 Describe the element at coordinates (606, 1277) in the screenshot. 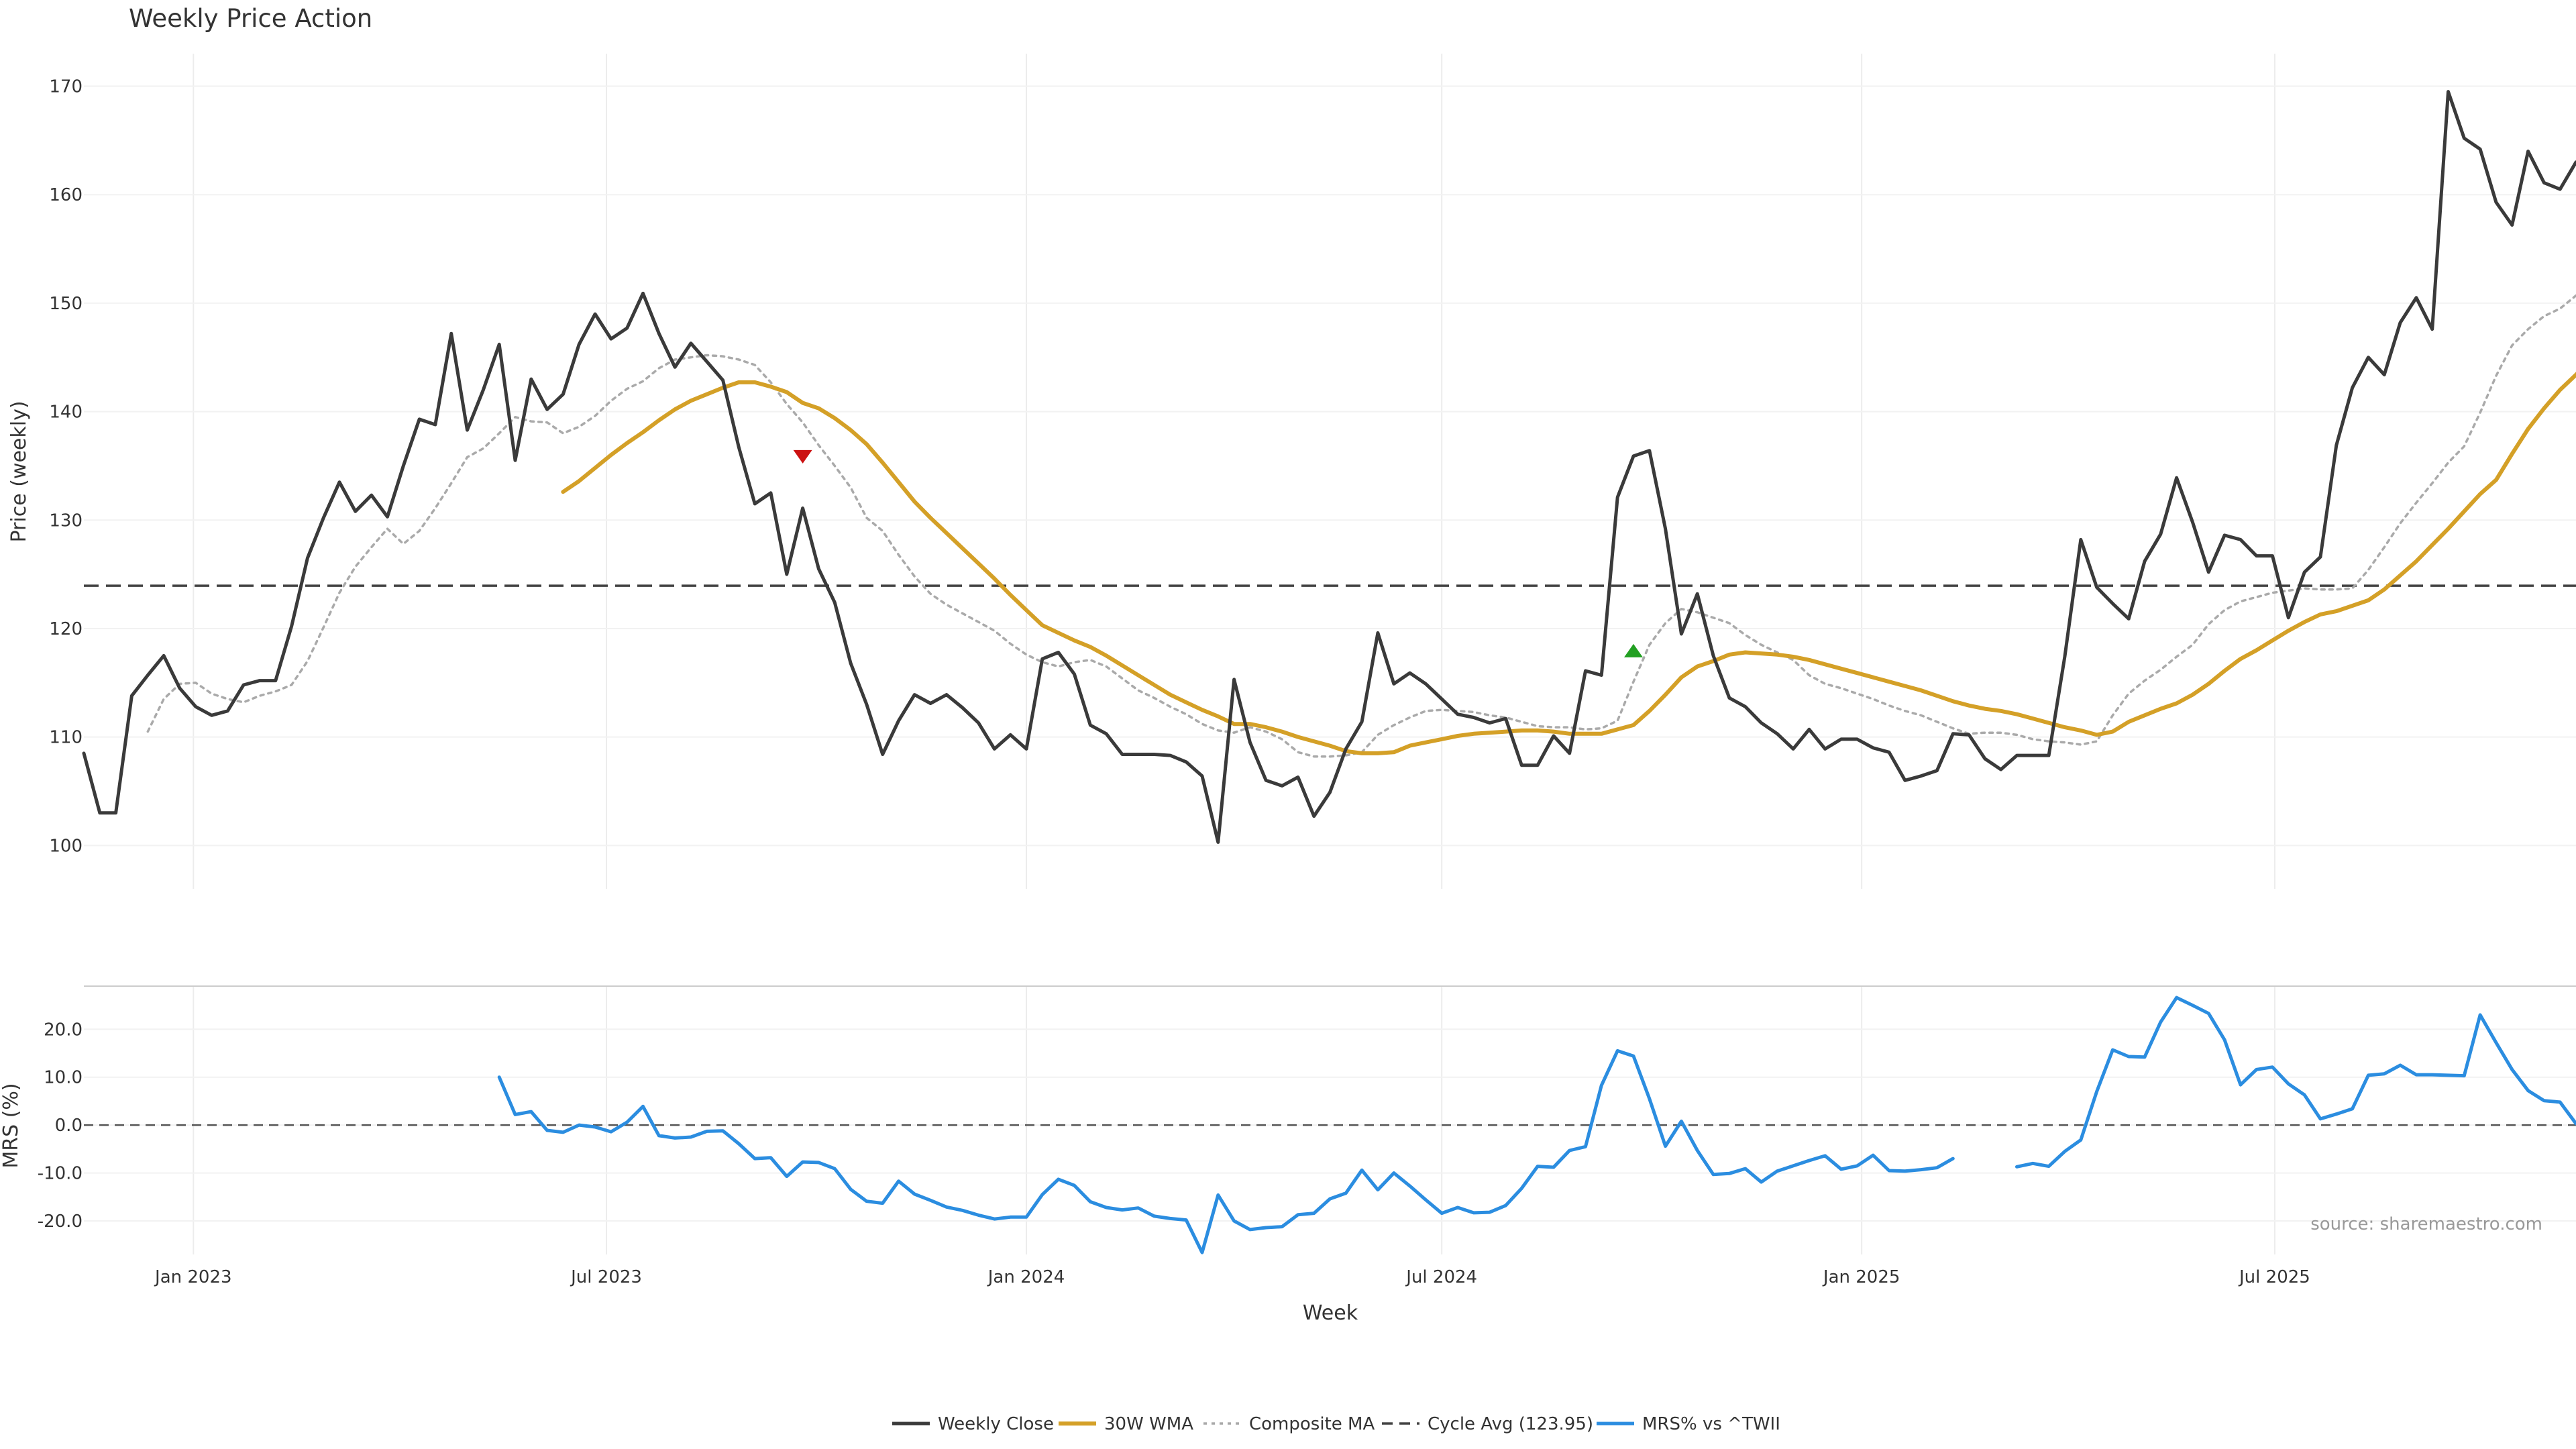

I see `x-tick-label: Jul 2023` at that location.